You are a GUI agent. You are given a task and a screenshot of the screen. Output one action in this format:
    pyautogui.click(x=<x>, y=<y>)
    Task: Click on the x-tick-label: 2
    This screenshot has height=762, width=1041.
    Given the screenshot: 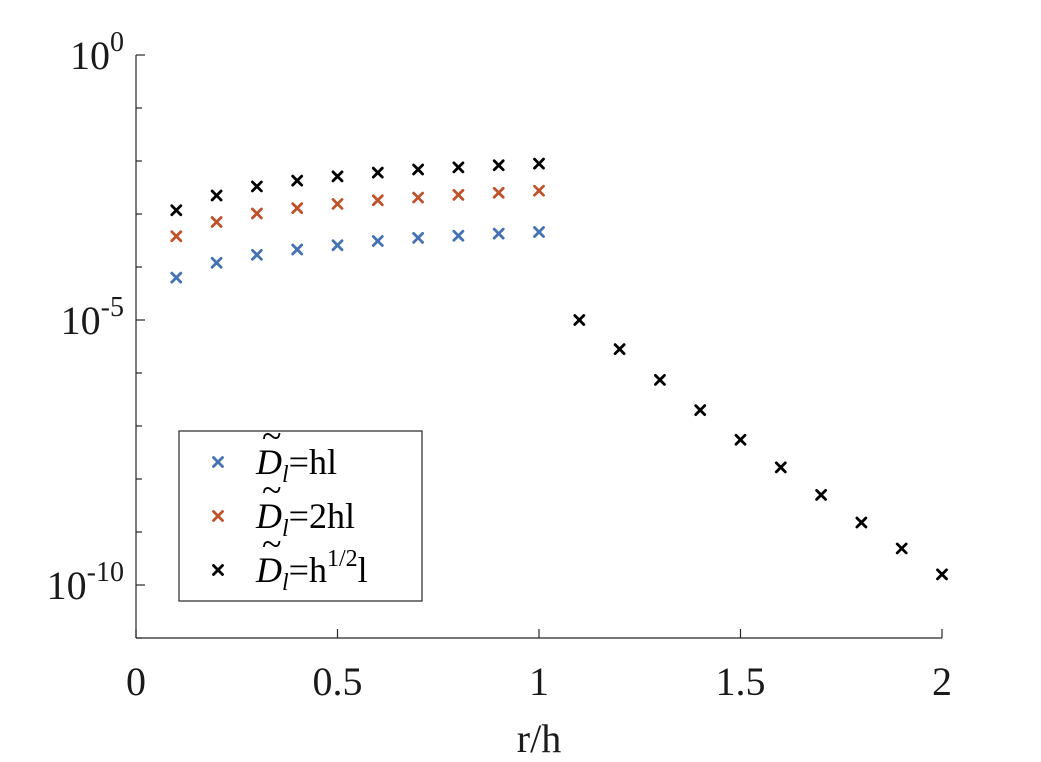 What is the action you would take?
    pyautogui.click(x=942, y=681)
    